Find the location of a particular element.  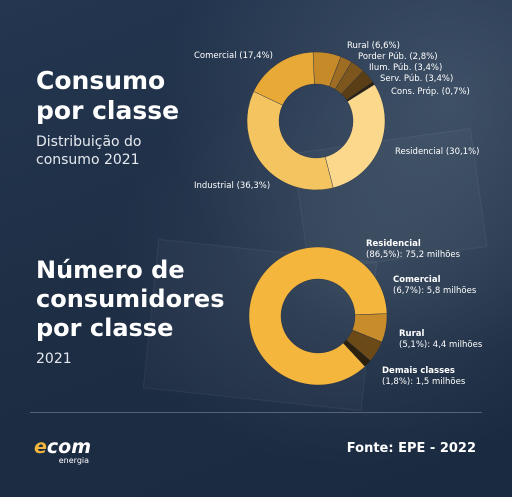

subtitle-line: consumo 2021 is located at coordinates (88, 159).